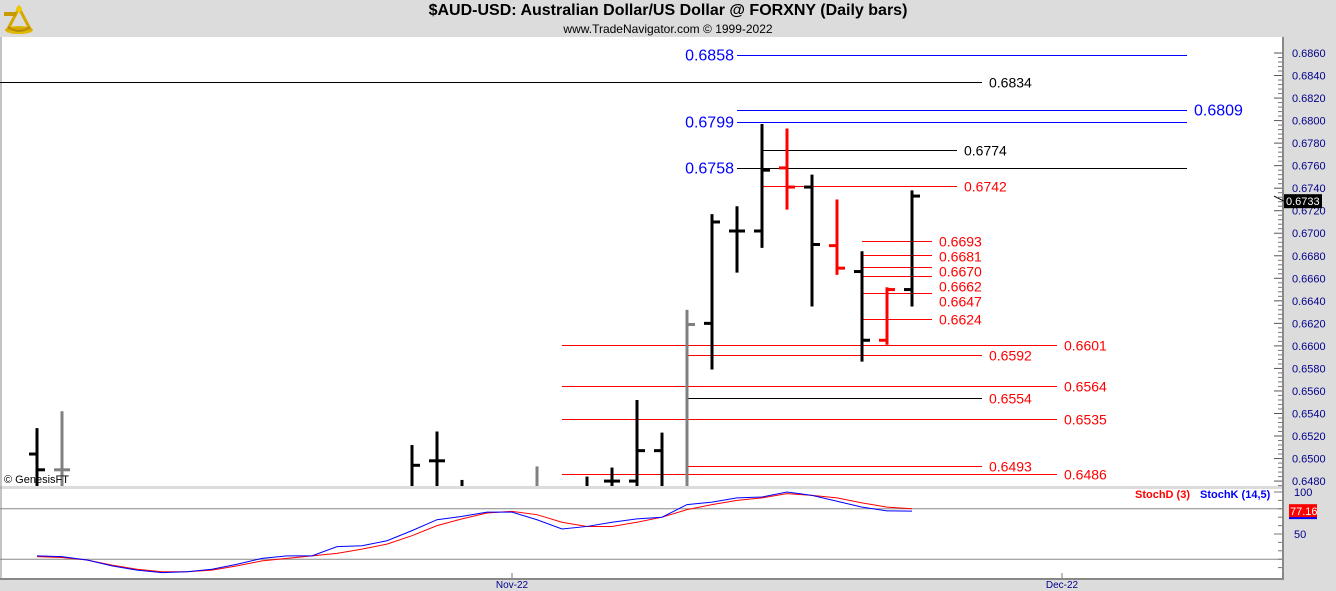 The width and height of the screenshot is (1336, 591). What do you see at coordinates (1085, 387) in the screenshot?
I see `level-label: 0.6564` at bounding box center [1085, 387].